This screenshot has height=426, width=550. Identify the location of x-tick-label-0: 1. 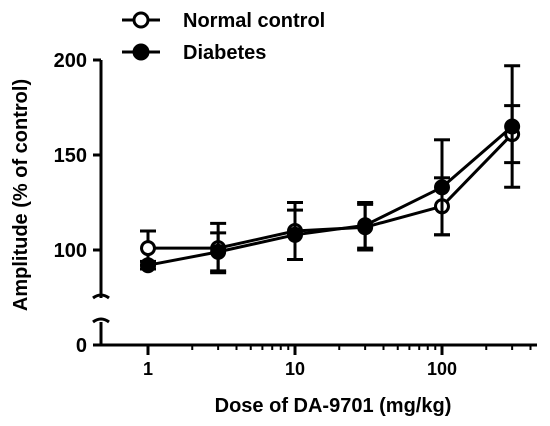
(148, 369).